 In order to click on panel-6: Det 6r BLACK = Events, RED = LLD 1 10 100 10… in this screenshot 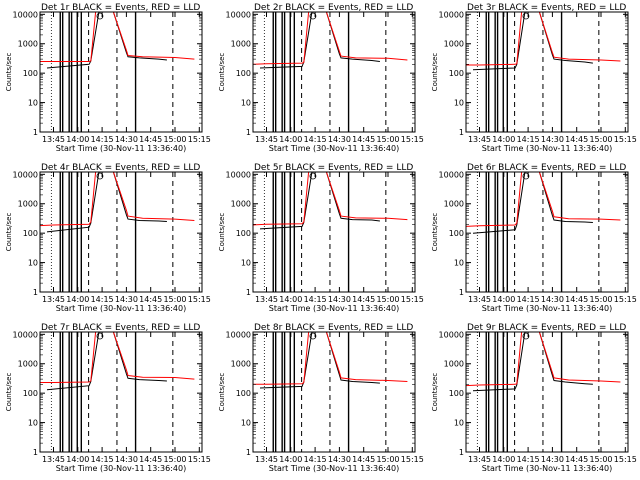, I will do `click(534, 238)`.